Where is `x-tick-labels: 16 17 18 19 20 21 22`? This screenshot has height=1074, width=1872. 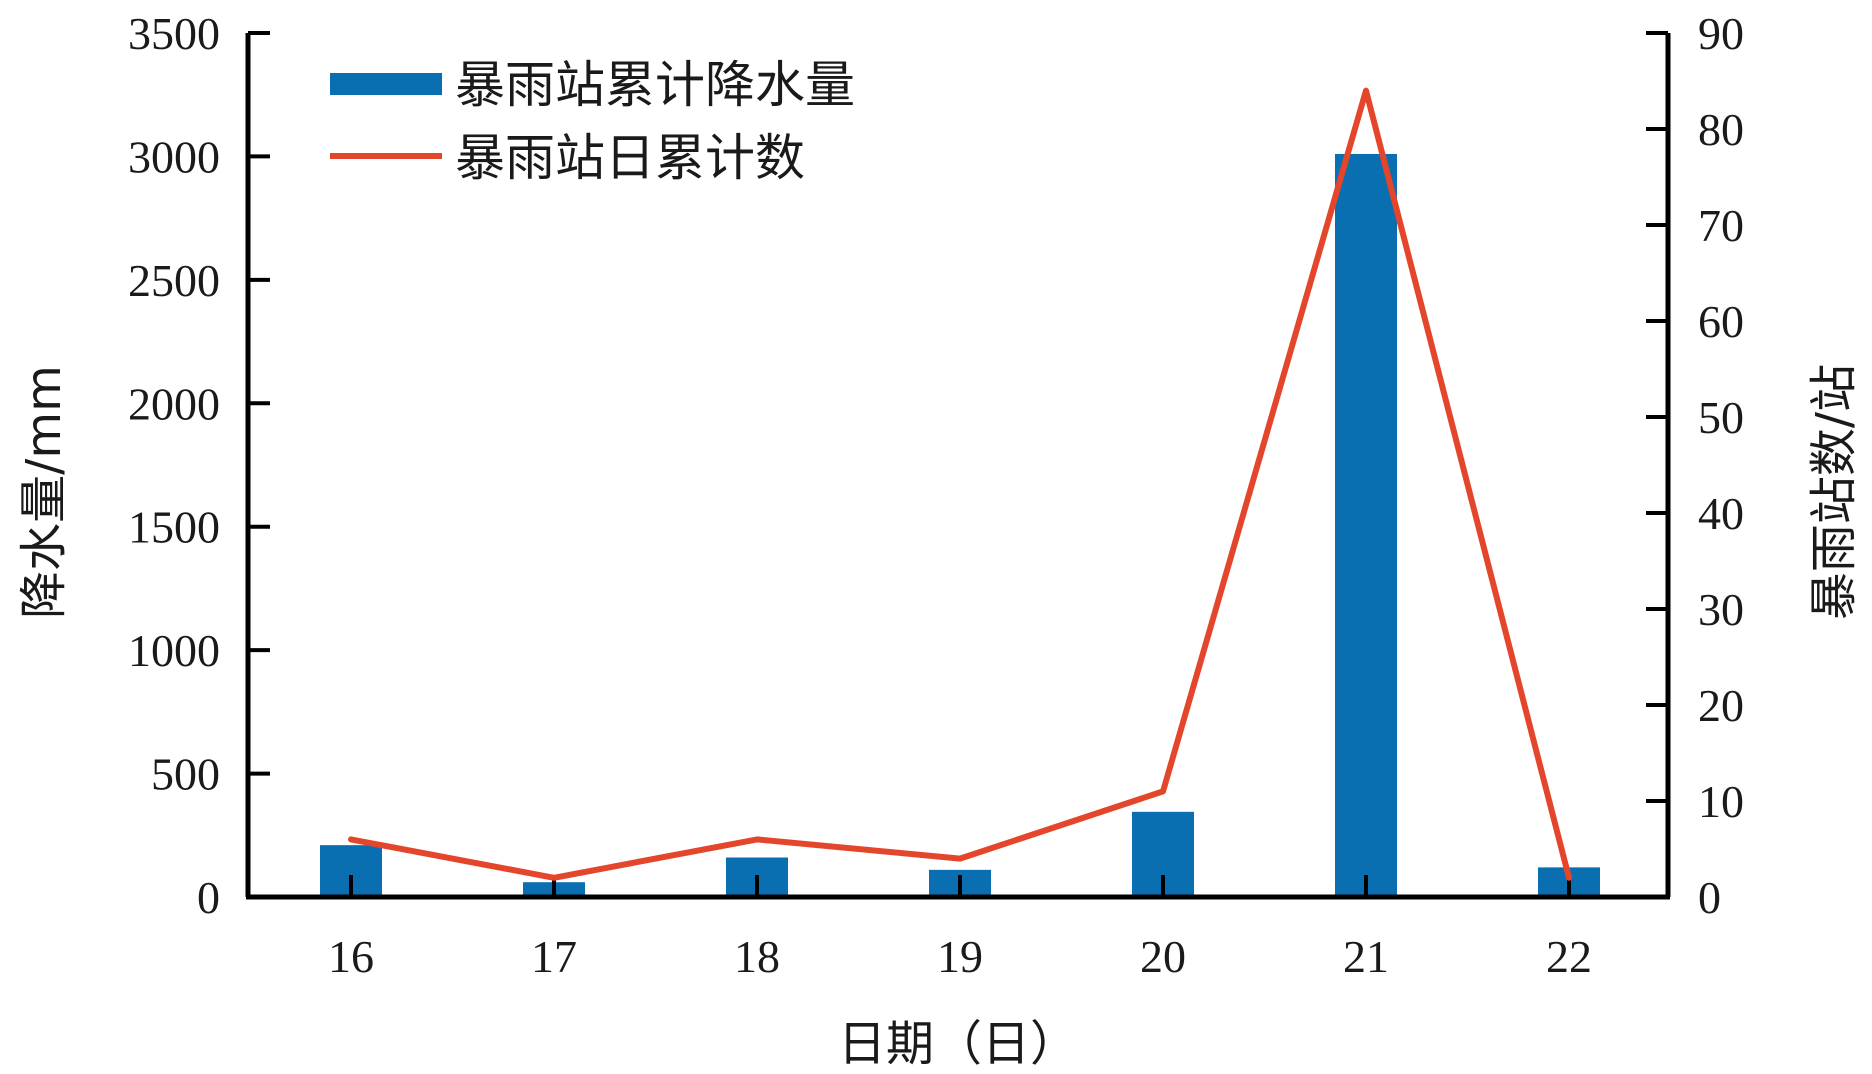
x-tick-labels: 16 17 18 19 20 21 22 is located at coordinates (960, 956).